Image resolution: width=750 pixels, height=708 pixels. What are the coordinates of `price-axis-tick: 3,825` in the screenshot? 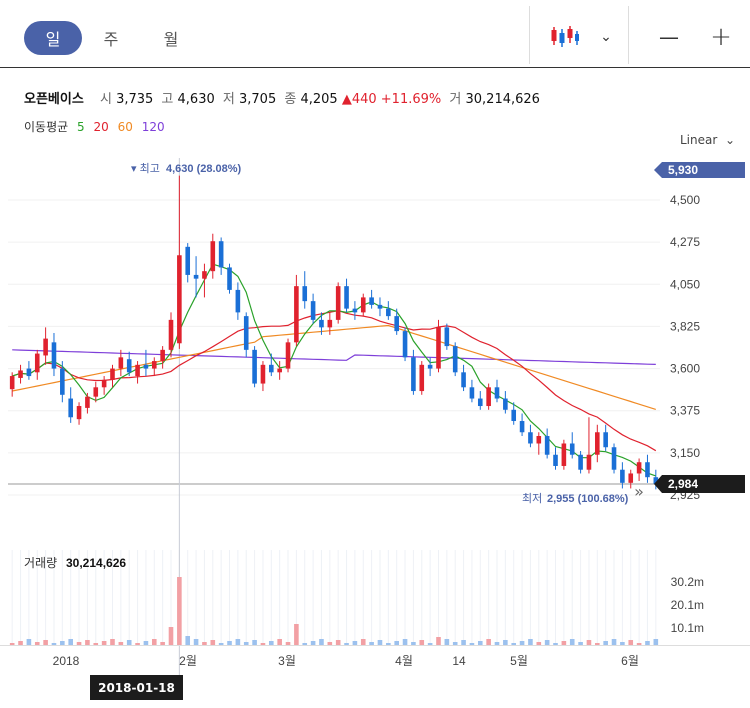 It's located at (685, 326).